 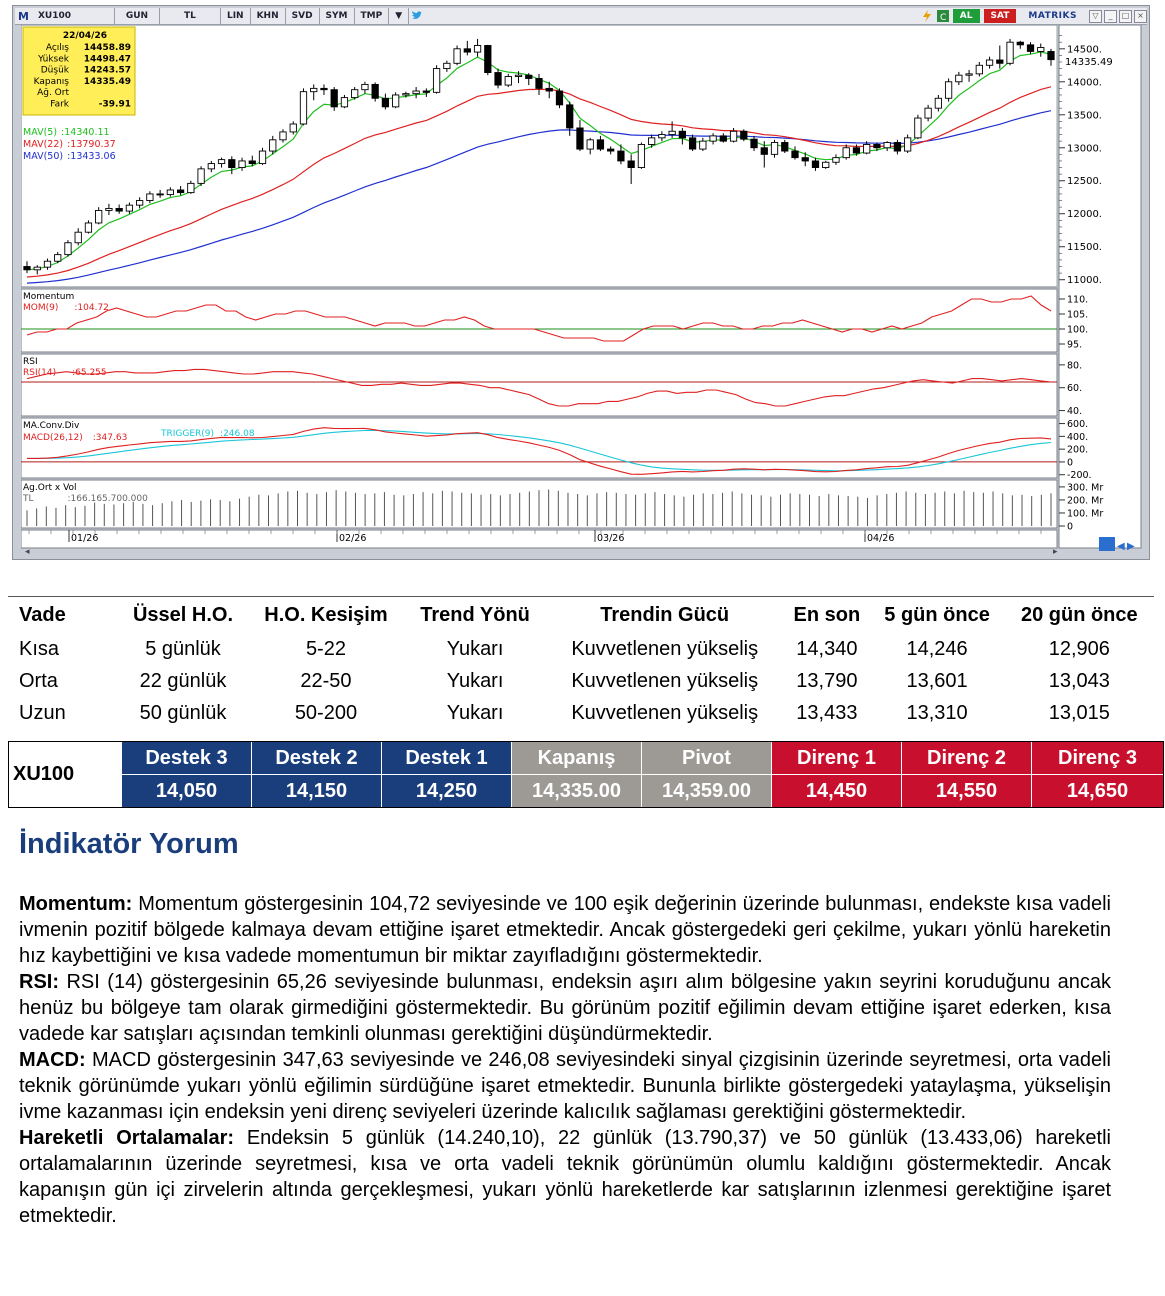 What do you see at coordinates (27, 551) in the screenshot?
I see `scroll-left-icon: ◂` at bounding box center [27, 551].